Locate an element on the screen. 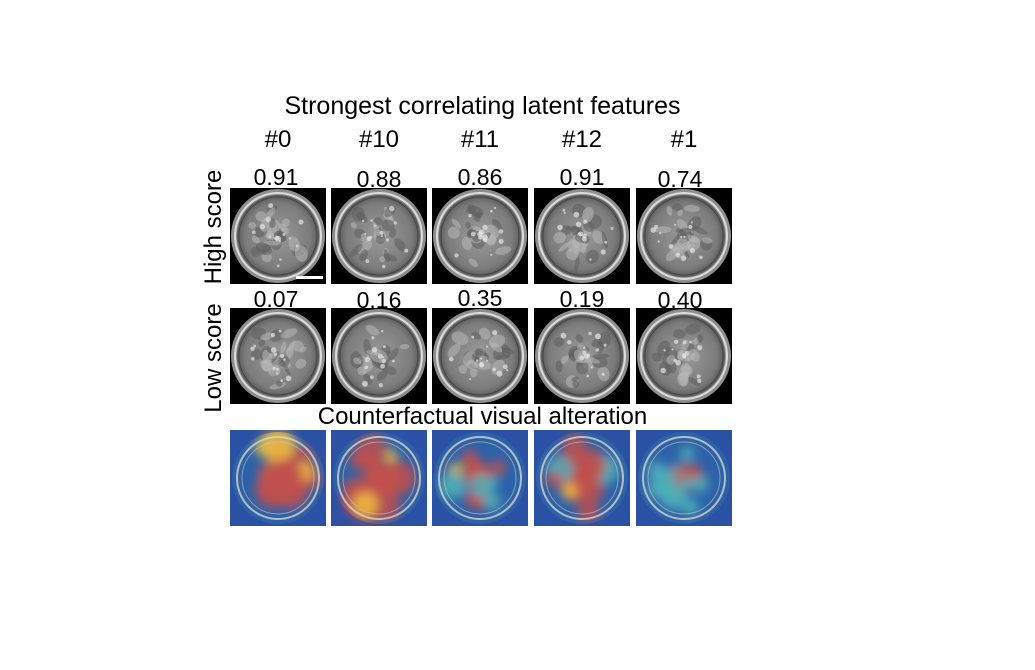  low-score-3: 0.19 is located at coordinates (582, 299).